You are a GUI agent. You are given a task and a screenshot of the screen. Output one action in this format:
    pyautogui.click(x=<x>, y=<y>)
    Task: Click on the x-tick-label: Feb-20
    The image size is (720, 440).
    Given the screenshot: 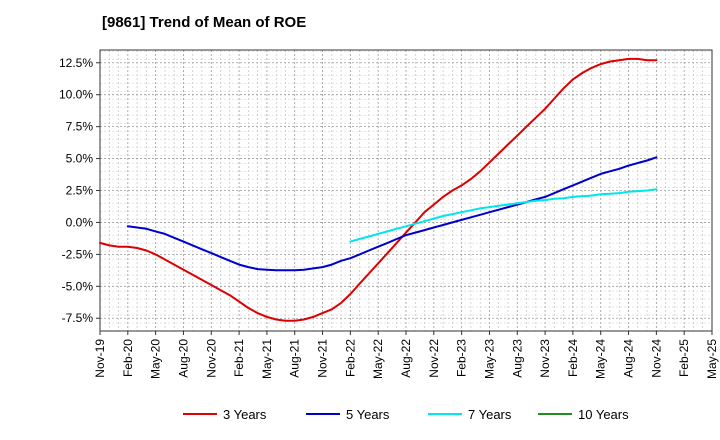 What is the action you would take?
    pyautogui.click(x=128, y=358)
    